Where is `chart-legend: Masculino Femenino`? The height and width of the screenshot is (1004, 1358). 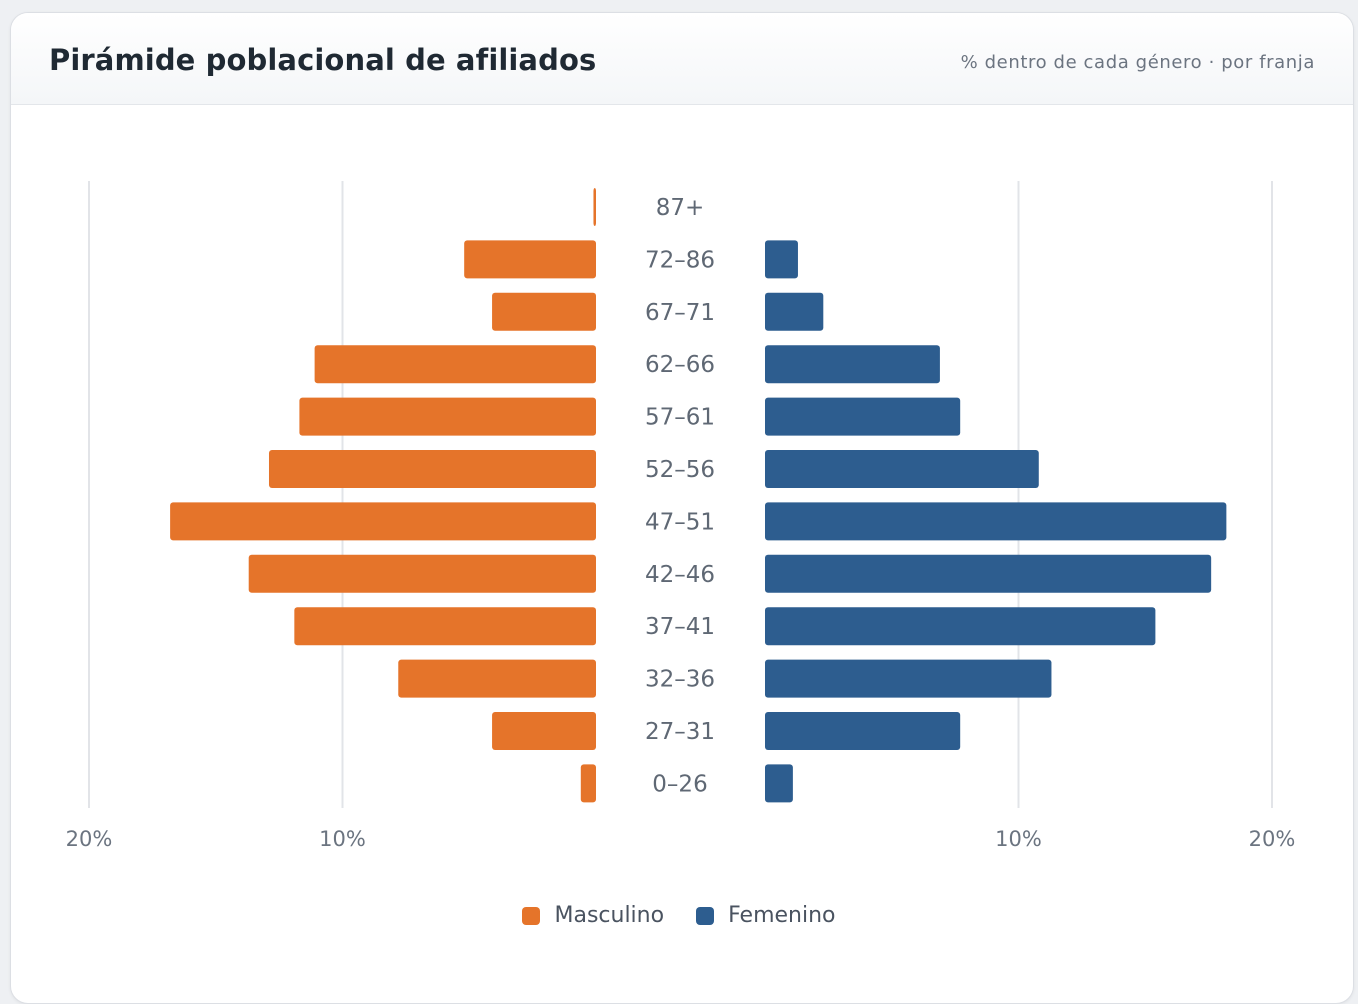 chart-legend: Masculino Femenino is located at coordinates (679, 915).